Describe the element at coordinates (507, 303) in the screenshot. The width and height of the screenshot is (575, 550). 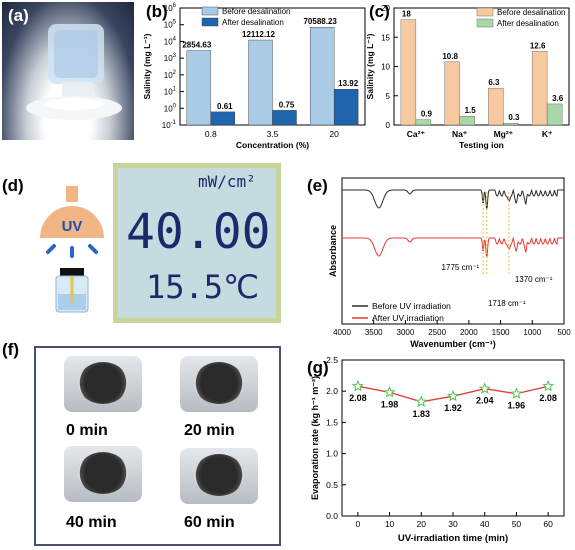
I see `peak-annotation: 1718 cm⁻¹` at that location.